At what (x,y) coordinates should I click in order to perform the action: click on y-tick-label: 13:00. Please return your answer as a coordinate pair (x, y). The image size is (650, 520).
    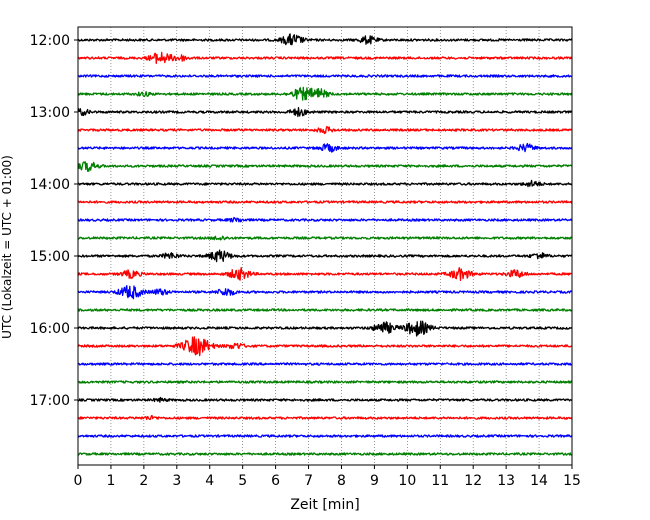
    Looking at the image, I should click on (50, 113).